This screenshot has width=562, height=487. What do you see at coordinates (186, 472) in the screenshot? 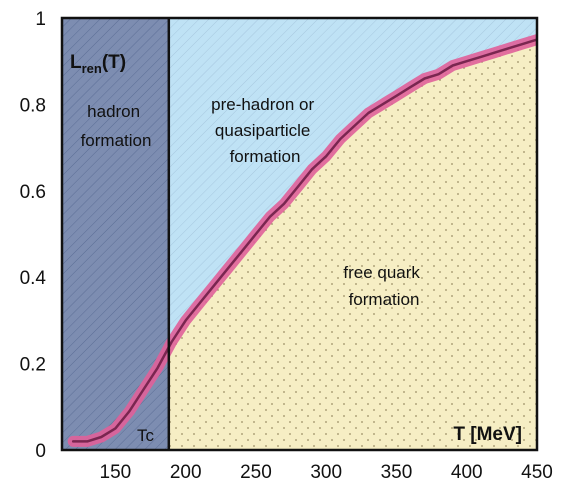
I see `x-tick-label: 200` at bounding box center [186, 472].